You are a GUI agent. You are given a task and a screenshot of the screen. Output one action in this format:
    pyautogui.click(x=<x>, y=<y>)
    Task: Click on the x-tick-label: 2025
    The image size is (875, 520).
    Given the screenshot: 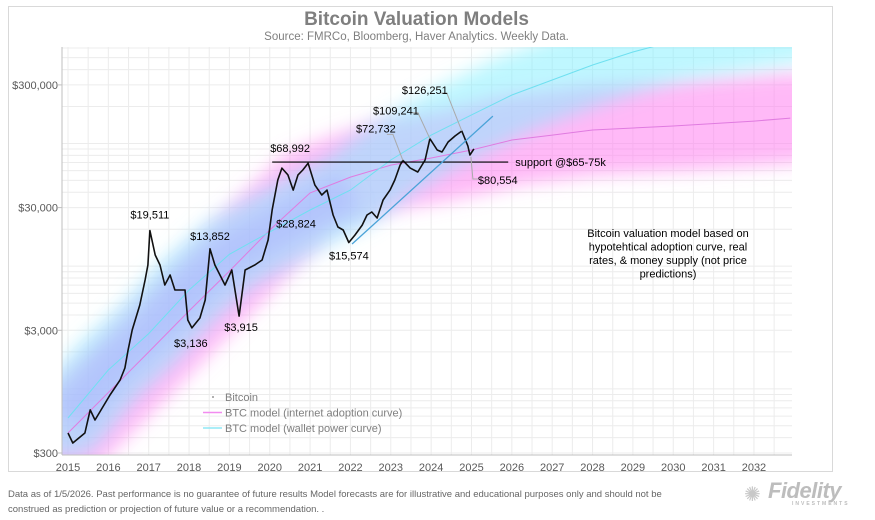 What is the action you would take?
    pyautogui.click(x=471, y=468)
    